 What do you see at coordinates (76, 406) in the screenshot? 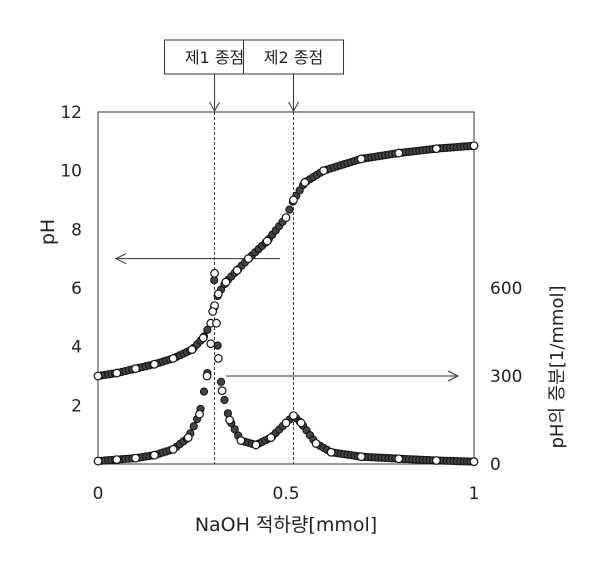
I see `y-left-tick-label: 2` at bounding box center [76, 406].